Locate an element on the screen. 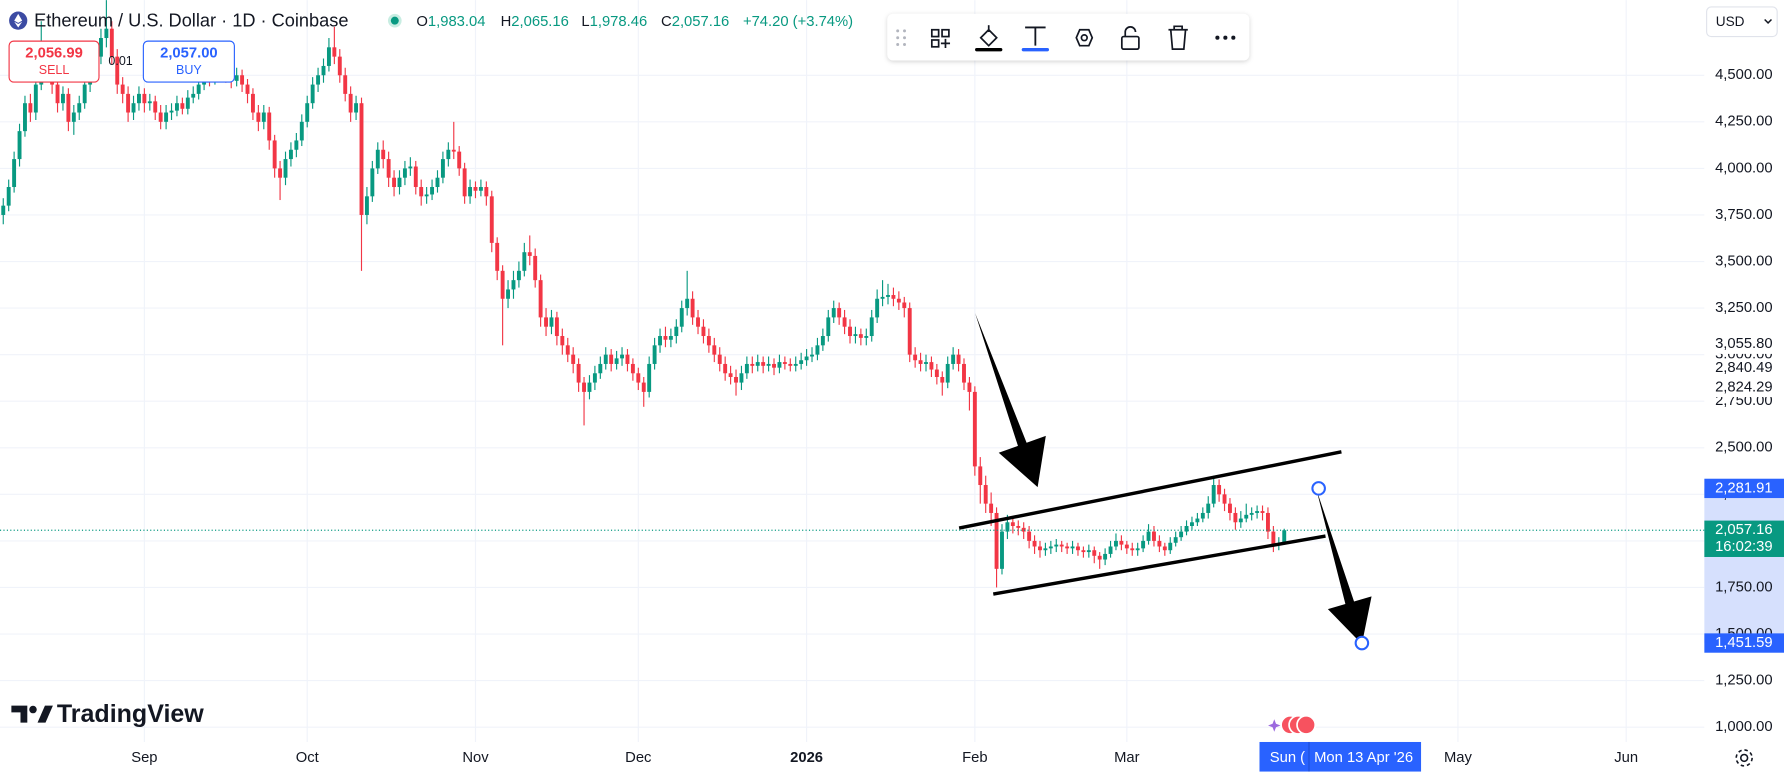 This screenshot has height=774, width=1784. buy-button is located at coordinates (188, 61).